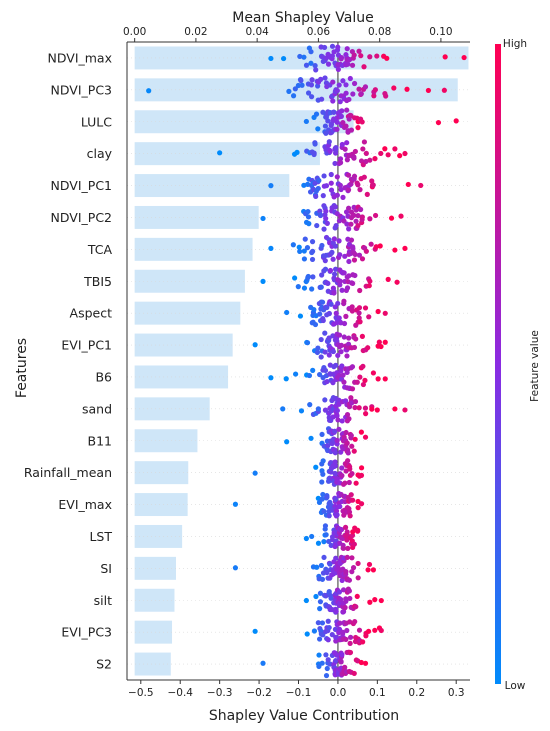  What do you see at coordinates (535, 366) in the screenshot?
I see `colorbar-title: Feature value` at bounding box center [535, 366].